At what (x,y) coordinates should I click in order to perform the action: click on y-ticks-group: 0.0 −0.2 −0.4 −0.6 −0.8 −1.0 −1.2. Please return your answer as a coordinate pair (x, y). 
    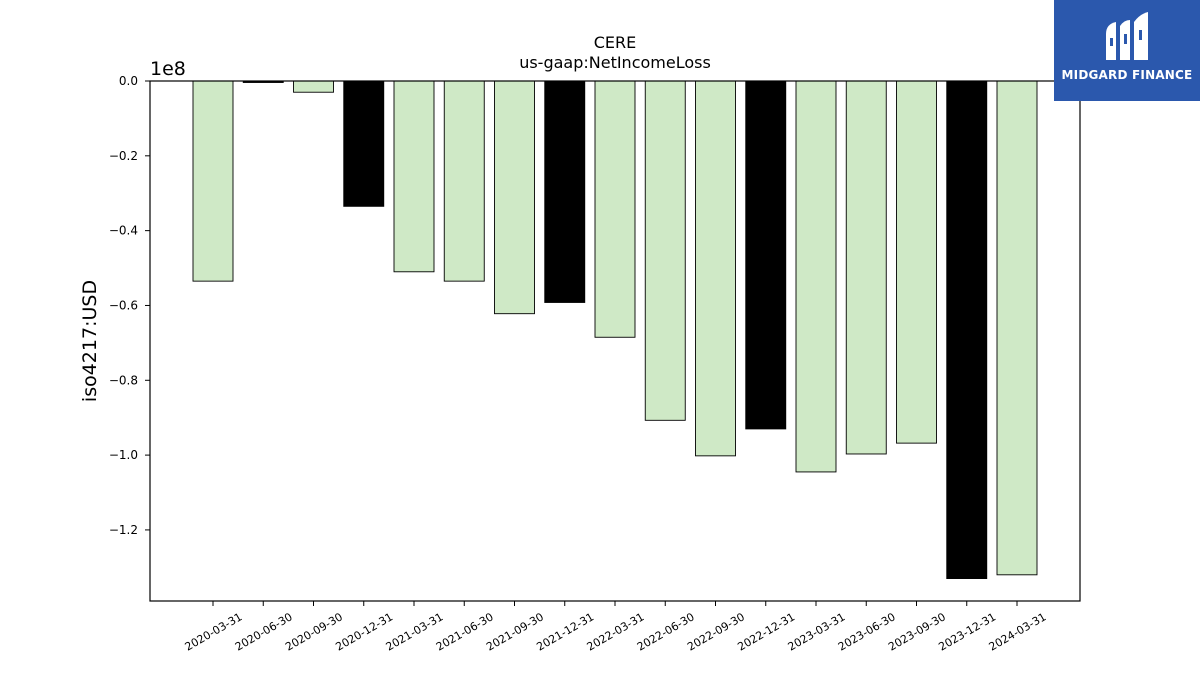
    Looking at the image, I should click on (129, 305).